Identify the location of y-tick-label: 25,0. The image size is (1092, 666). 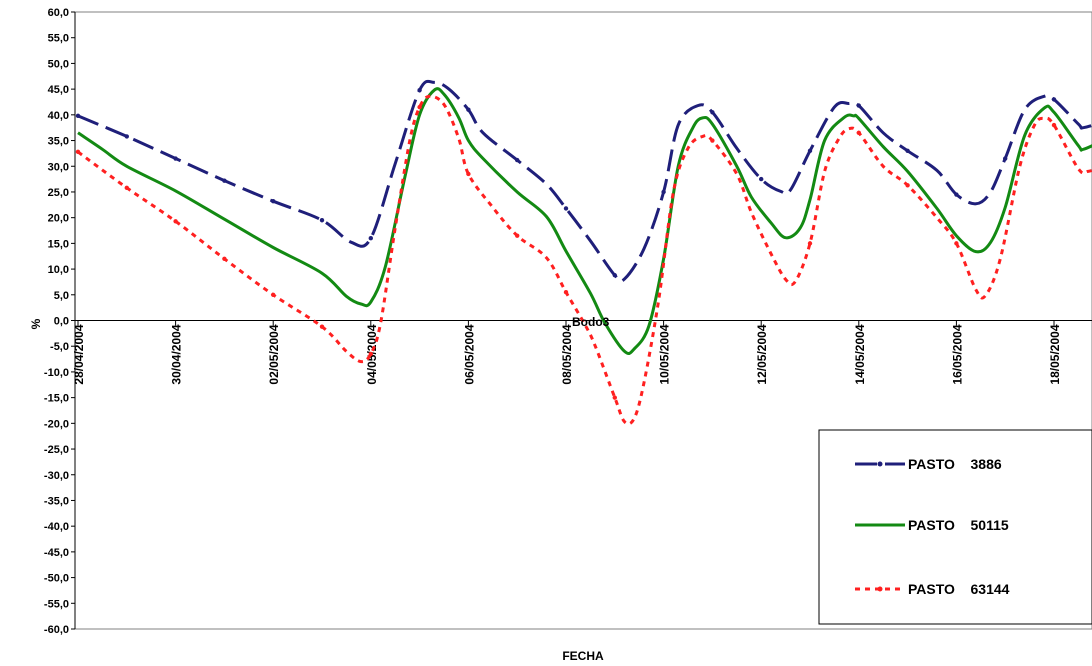
(58, 193).